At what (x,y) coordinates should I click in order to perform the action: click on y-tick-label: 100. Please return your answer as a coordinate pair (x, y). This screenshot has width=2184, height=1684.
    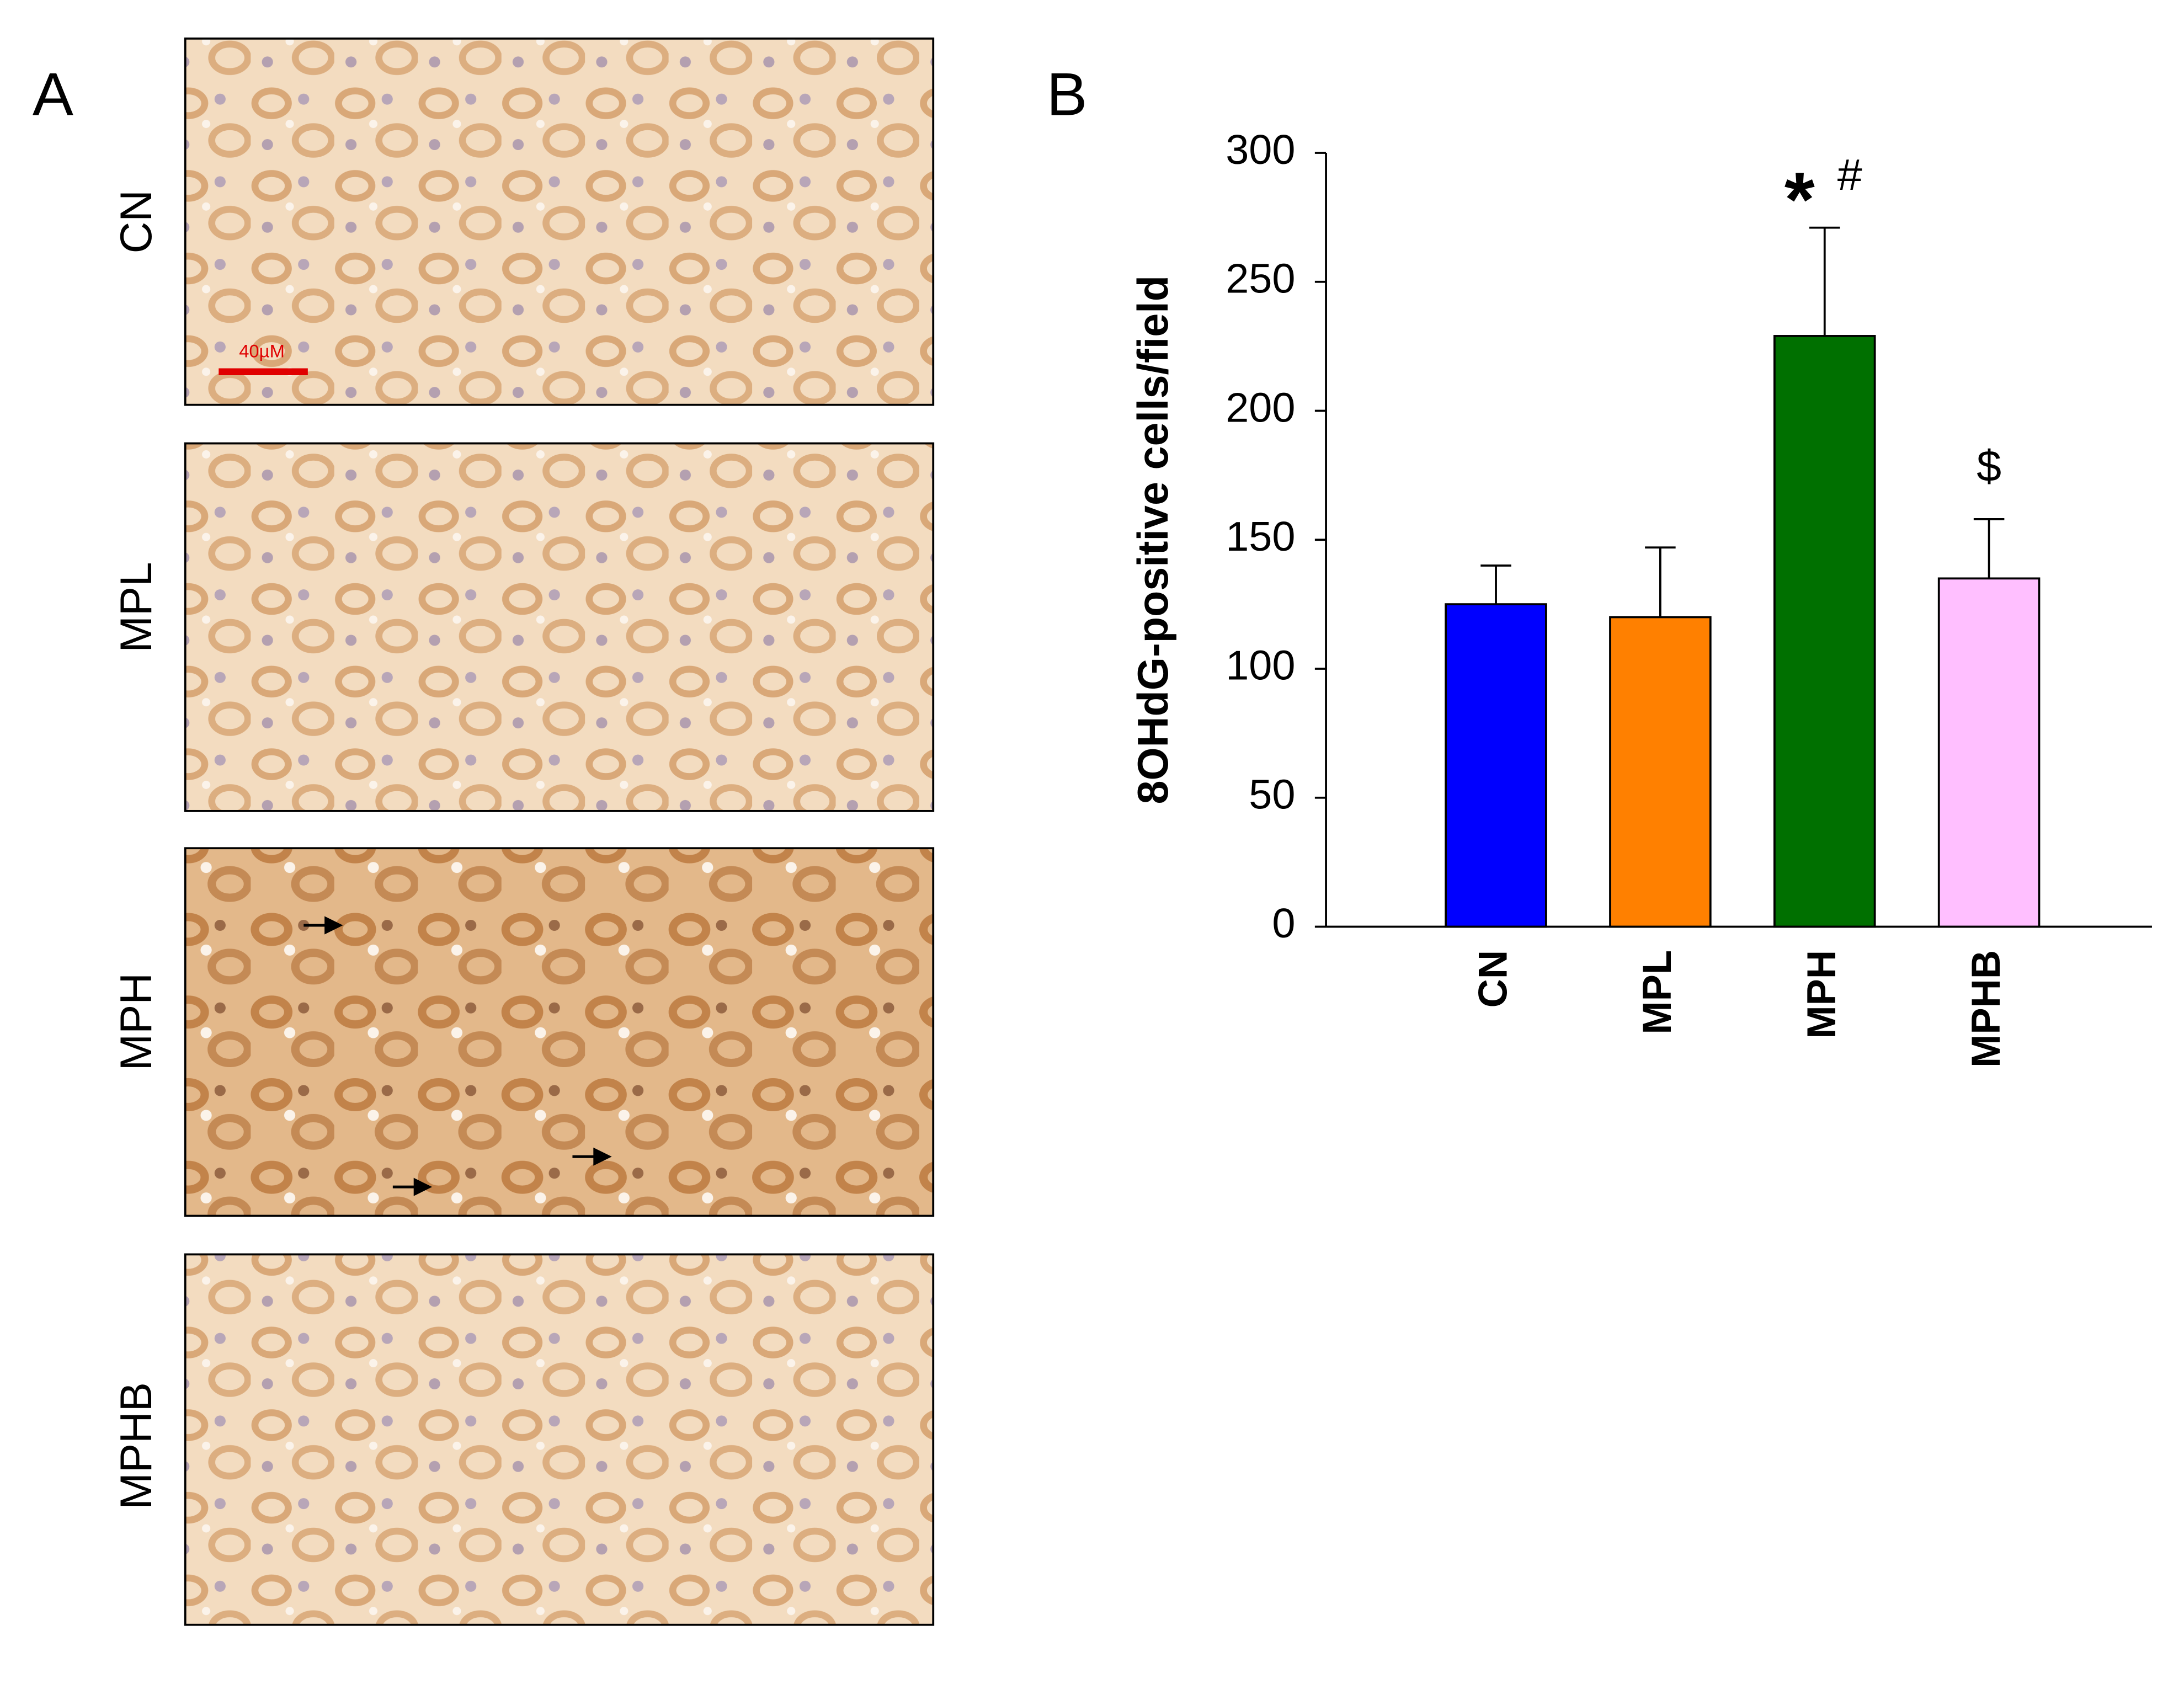
    Looking at the image, I should click on (1260, 666).